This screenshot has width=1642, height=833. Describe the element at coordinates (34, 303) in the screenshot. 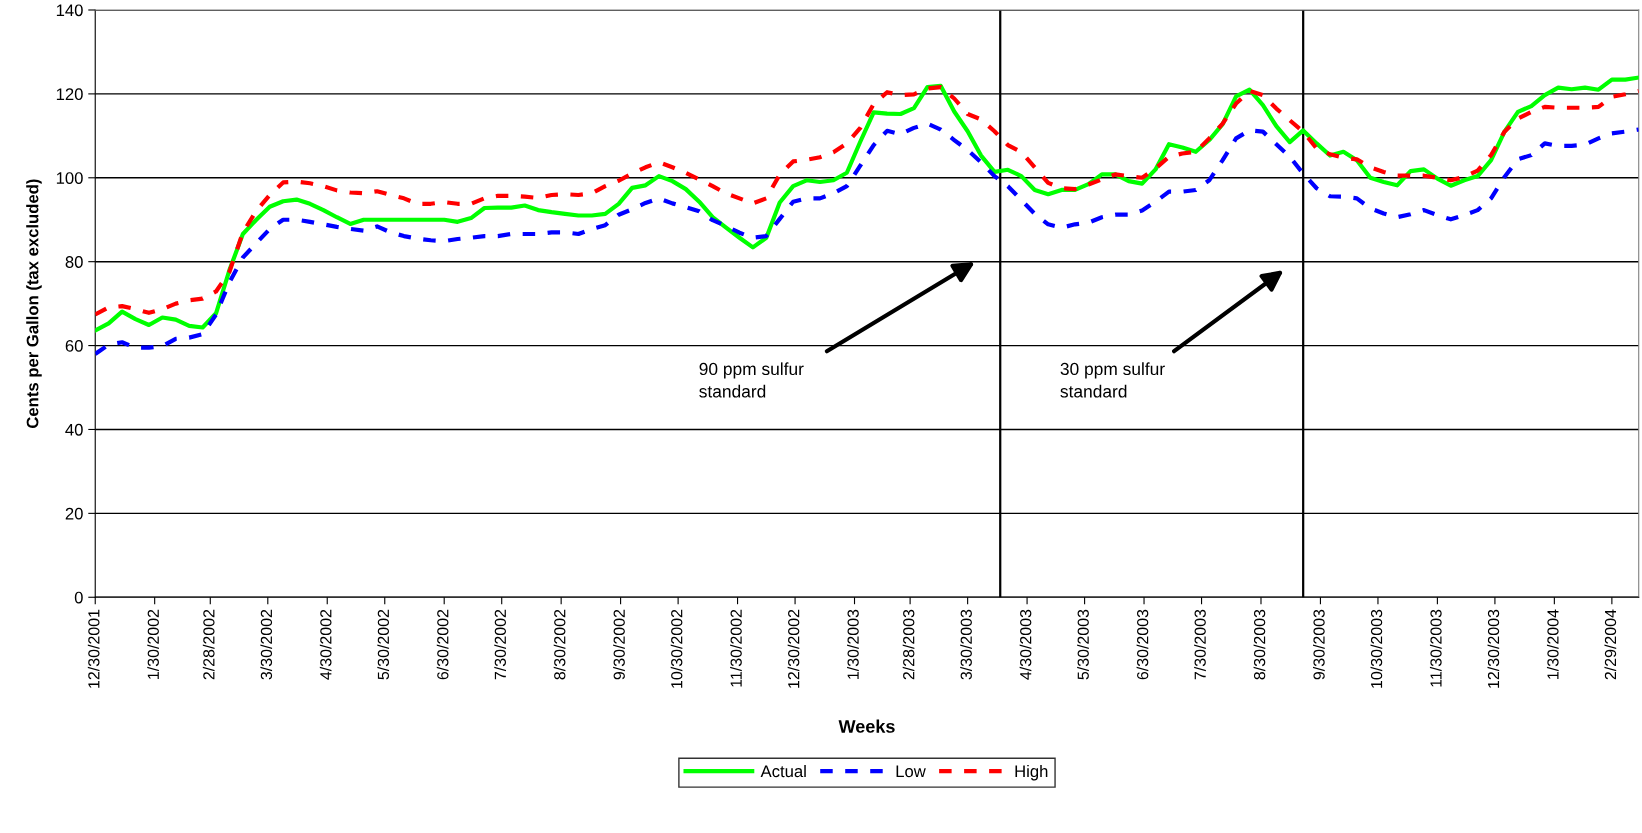

I see `y-axis-title: Cents per Gallon (tax excluded)` at that location.